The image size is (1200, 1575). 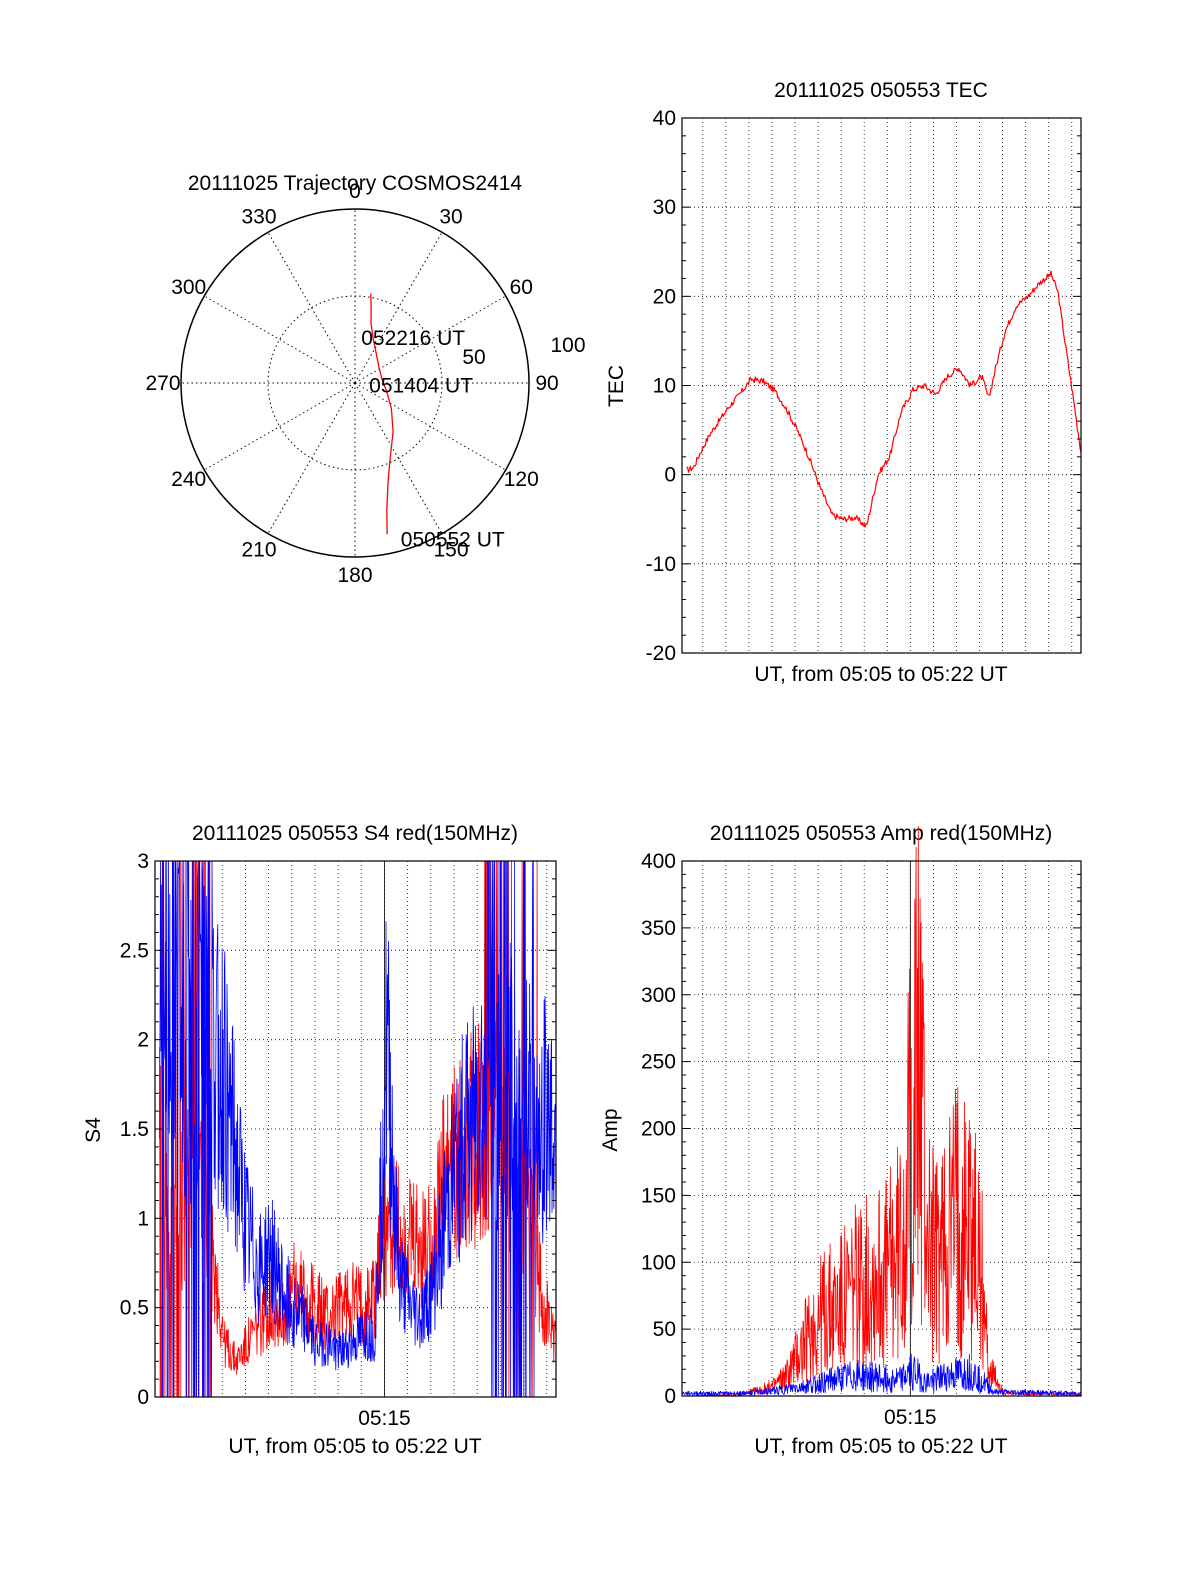 What do you see at coordinates (658, 1129) in the screenshot?
I see `amp-ytick-label: 200` at bounding box center [658, 1129].